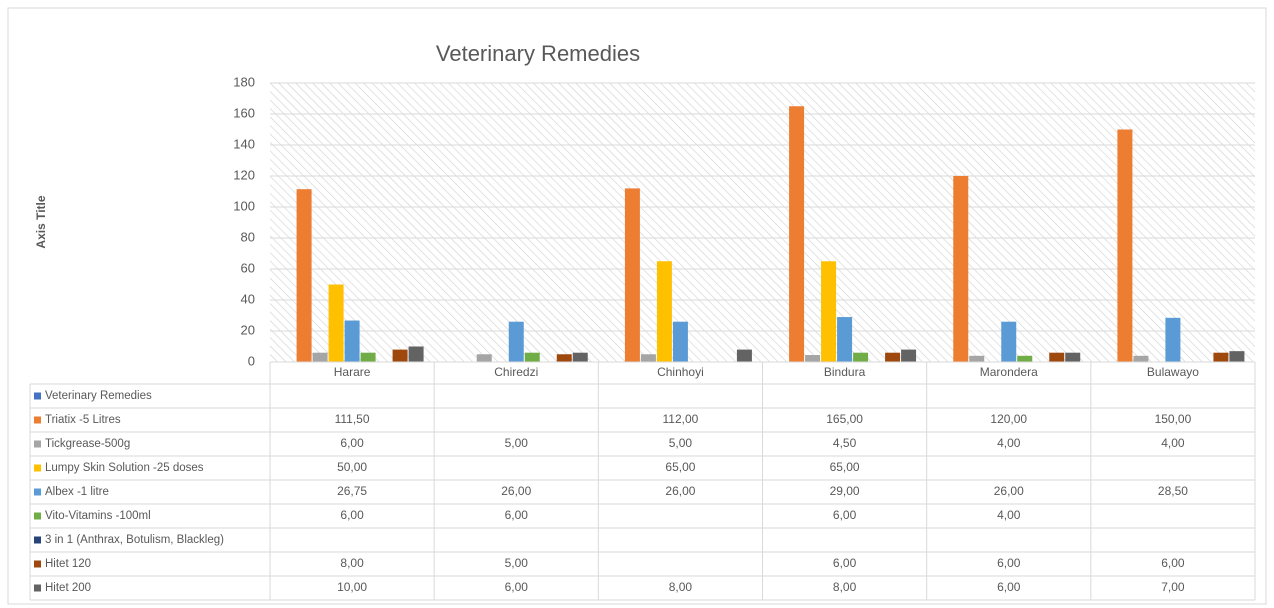 Image resolution: width=1274 pixels, height=608 pixels. What do you see at coordinates (98, 516) in the screenshot?
I see `legend-label: Vito-Vitamins -100ml` at bounding box center [98, 516].